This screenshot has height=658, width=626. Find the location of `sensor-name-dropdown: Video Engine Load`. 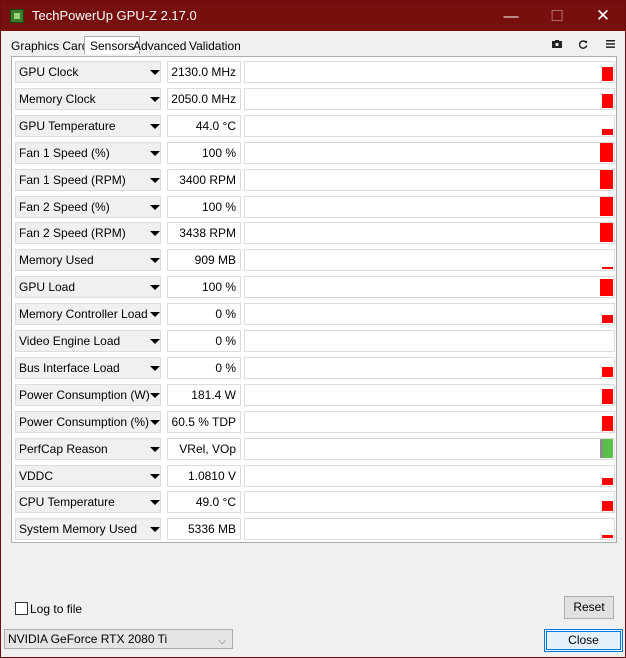

sensor-name-dropdown: Video Engine Load is located at coordinates (88, 341).